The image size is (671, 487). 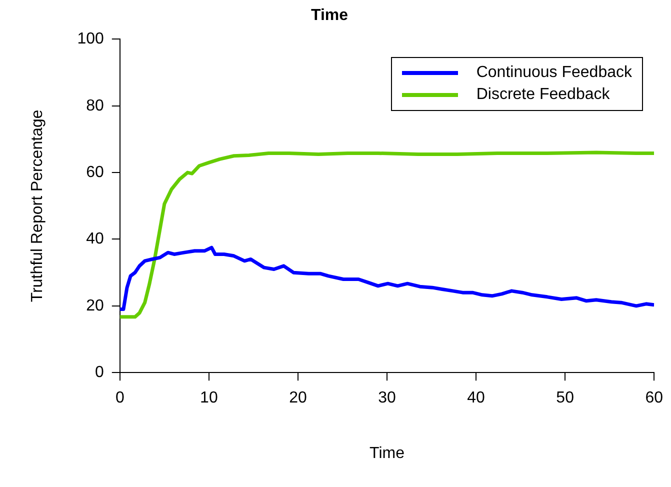 I want to click on y-tick-label: 80, so click(x=95, y=105).